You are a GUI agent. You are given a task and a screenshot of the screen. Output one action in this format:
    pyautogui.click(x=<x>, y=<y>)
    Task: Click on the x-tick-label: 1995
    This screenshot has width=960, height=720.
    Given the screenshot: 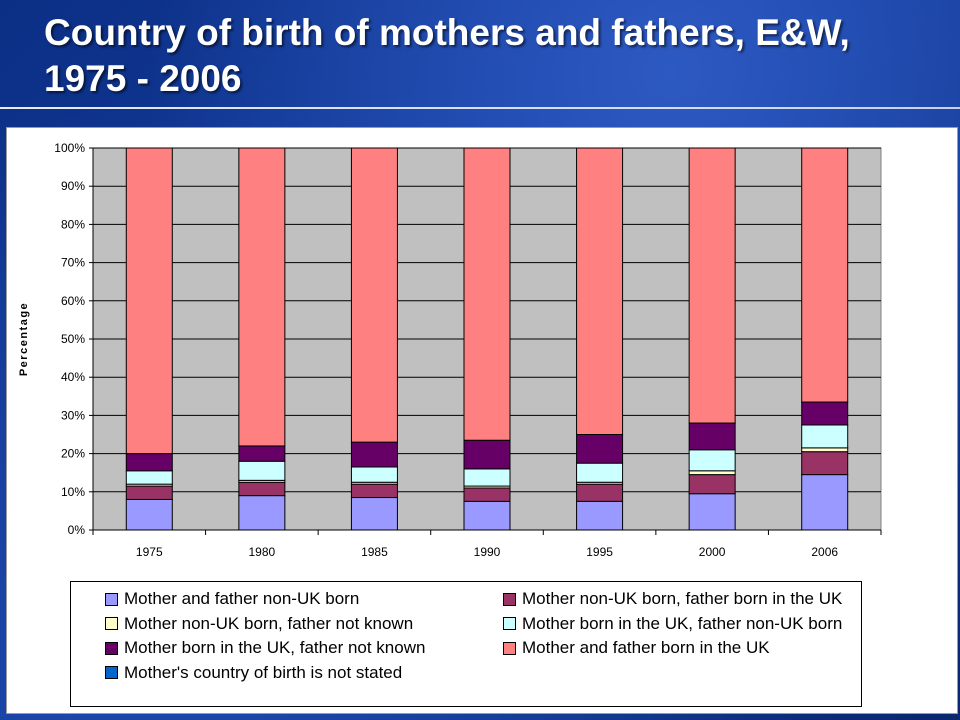 What is the action you would take?
    pyautogui.click(x=599, y=552)
    